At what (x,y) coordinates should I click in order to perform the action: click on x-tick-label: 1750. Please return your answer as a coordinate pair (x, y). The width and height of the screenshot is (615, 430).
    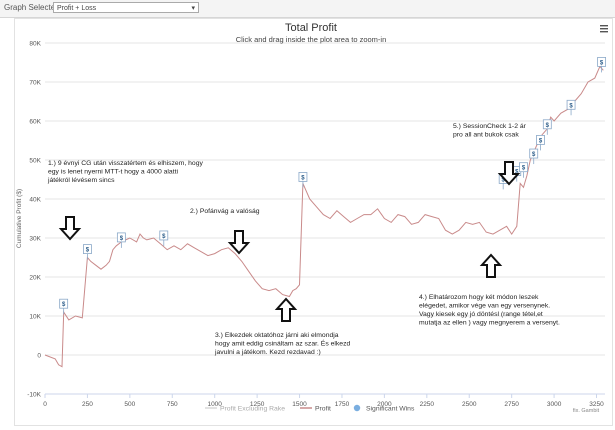
    Looking at the image, I should click on (342, 404).